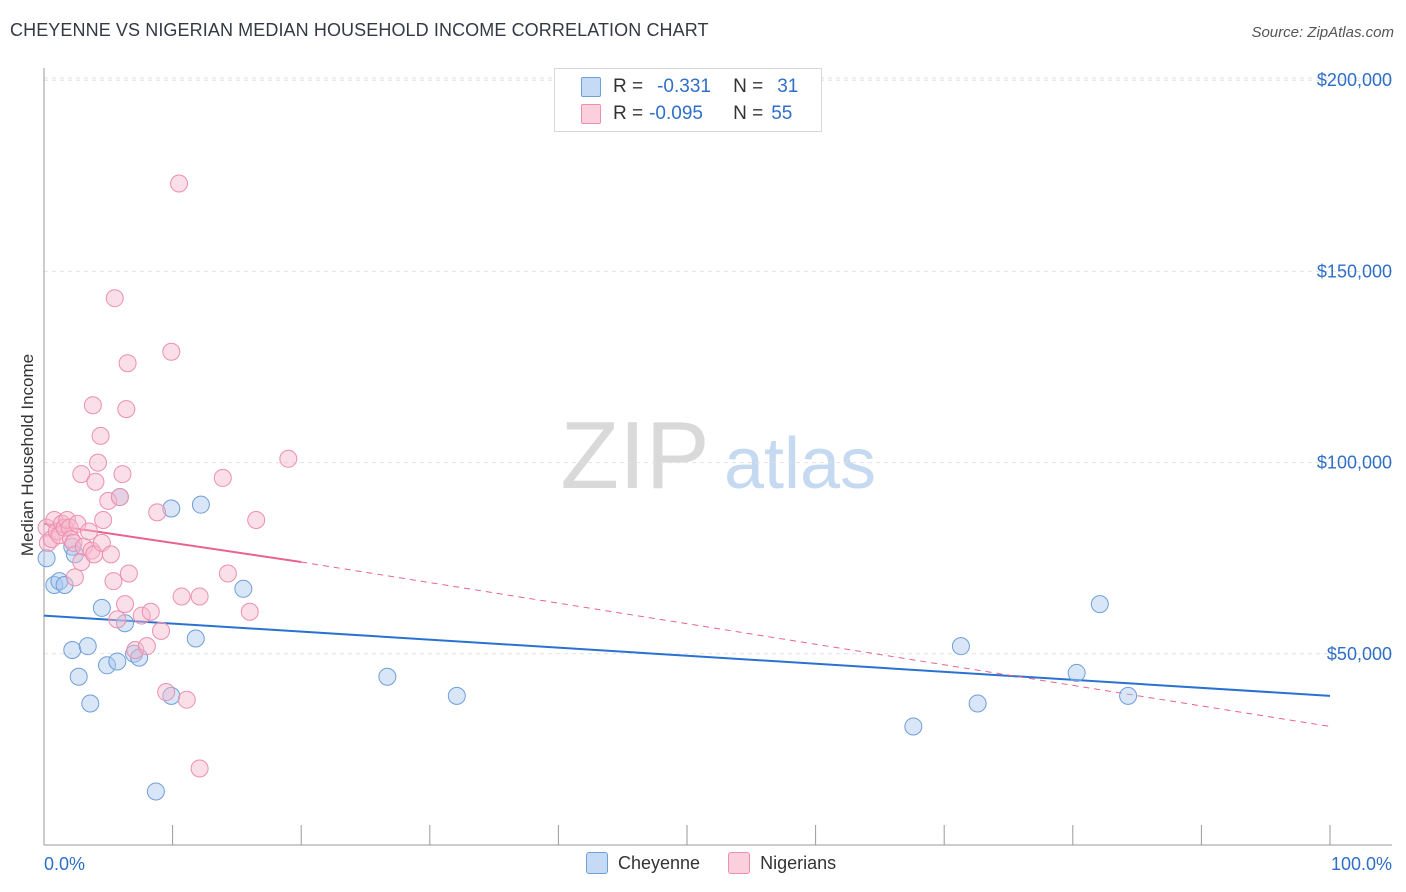  I want to click on legend-row-cheyenne: R = -0.331 N = 31, so click(689, 87).